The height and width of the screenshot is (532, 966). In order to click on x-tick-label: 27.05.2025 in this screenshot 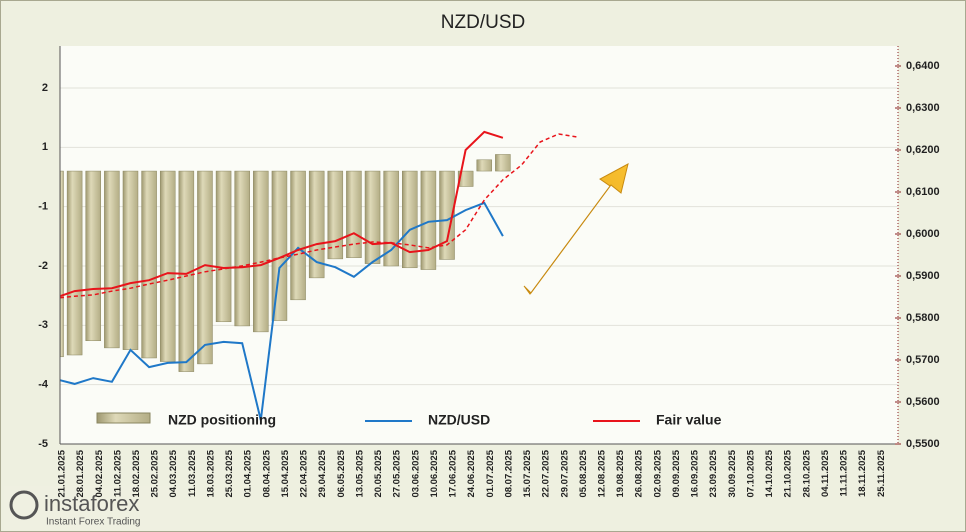, I will do `click(397, 473)`.